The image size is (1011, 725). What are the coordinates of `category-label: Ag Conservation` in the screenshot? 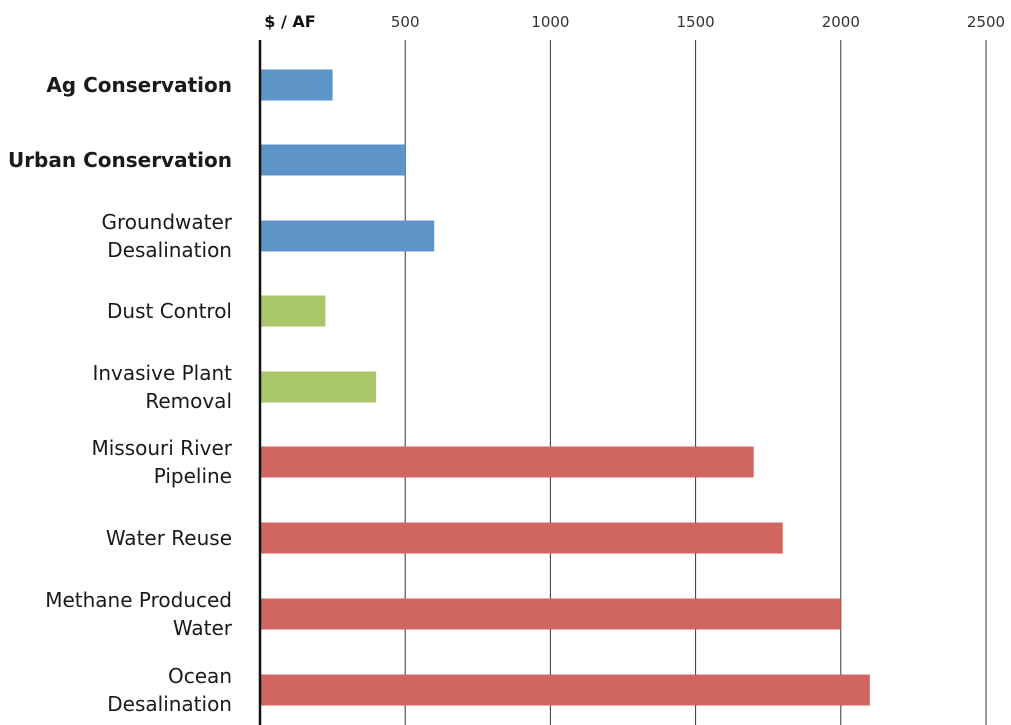 It's located at (139, 85).